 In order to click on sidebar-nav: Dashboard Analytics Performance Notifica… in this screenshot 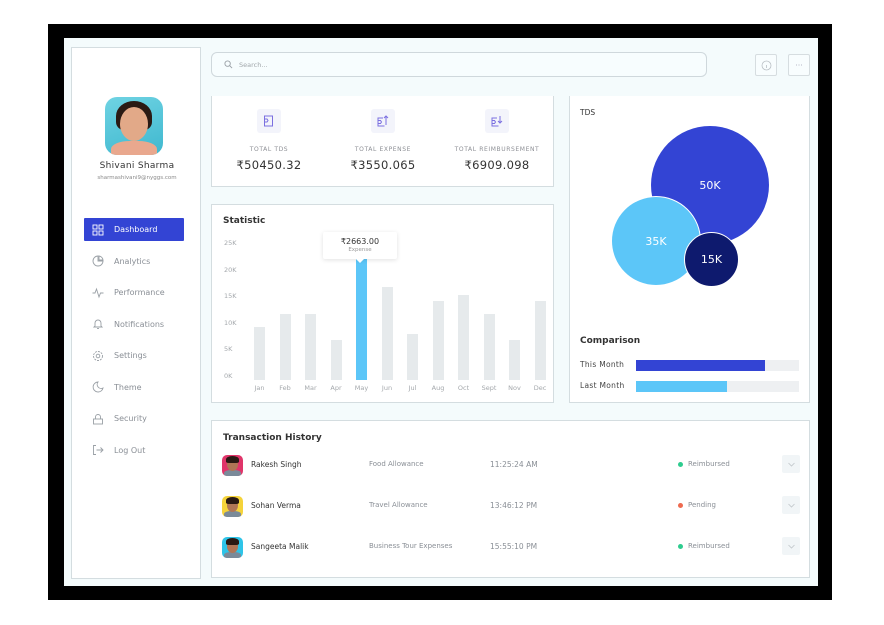, I will do `click(134, 344)`.